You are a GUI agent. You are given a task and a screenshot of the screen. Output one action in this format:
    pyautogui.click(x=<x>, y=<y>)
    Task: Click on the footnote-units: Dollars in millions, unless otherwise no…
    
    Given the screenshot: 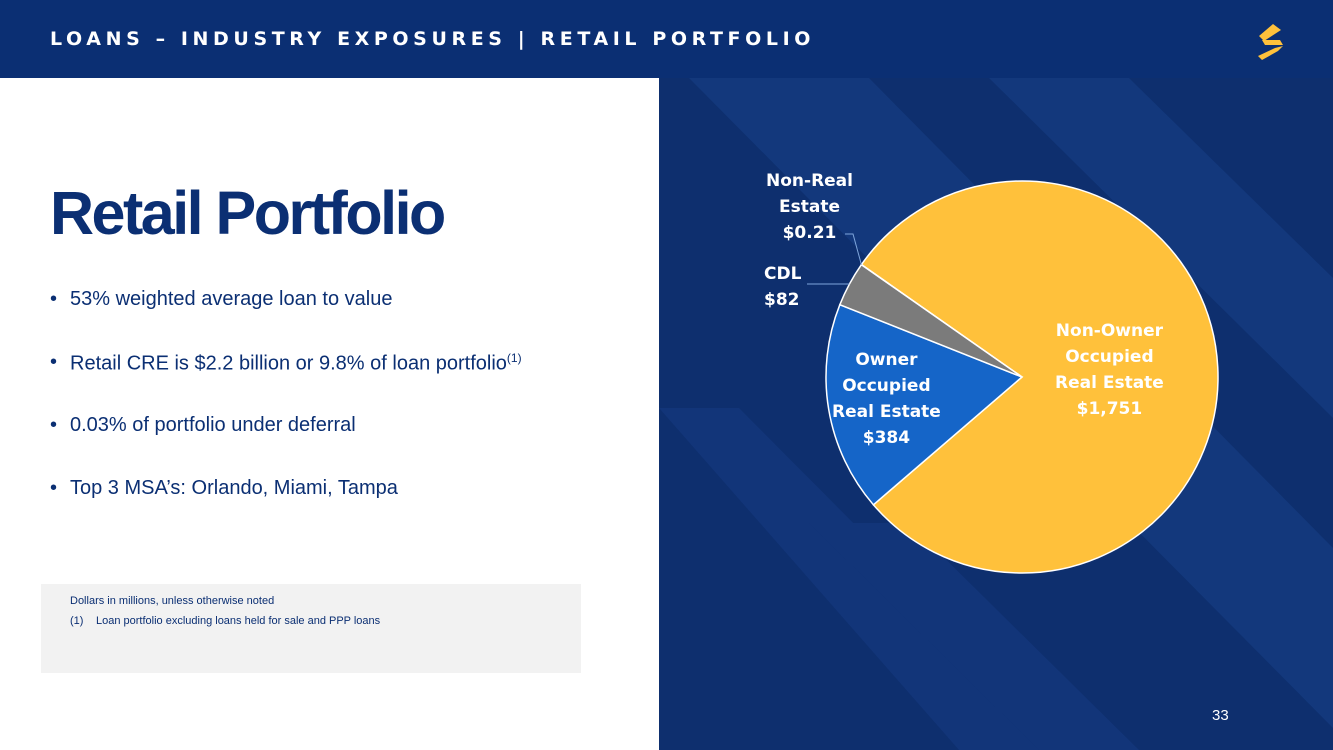 What is the action you would take?
    pyautogui.click(x=172, y=601)
    